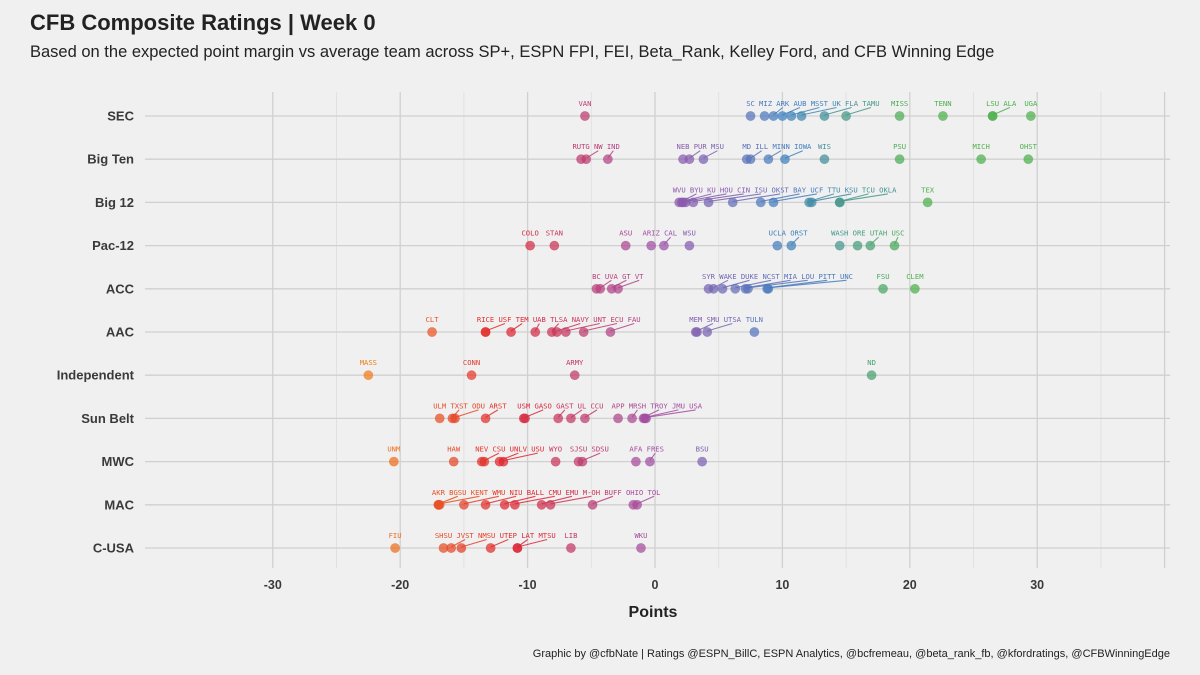  What do you see at coordinates (498, 449) in the screenshot?
I see `team-label: CSU` at bounding box center [498, 449].